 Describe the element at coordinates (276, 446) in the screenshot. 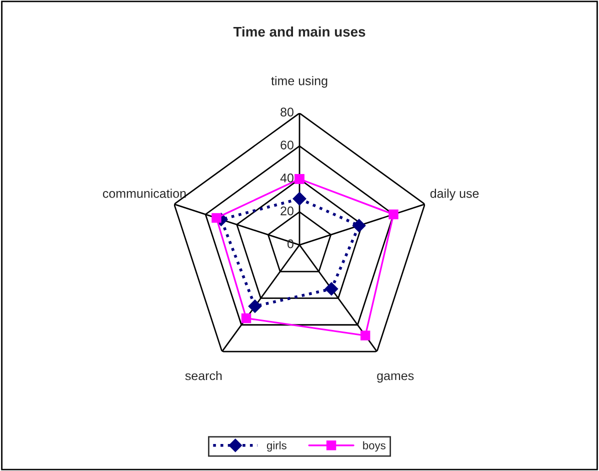

I see `legend-label: girls` at that location.